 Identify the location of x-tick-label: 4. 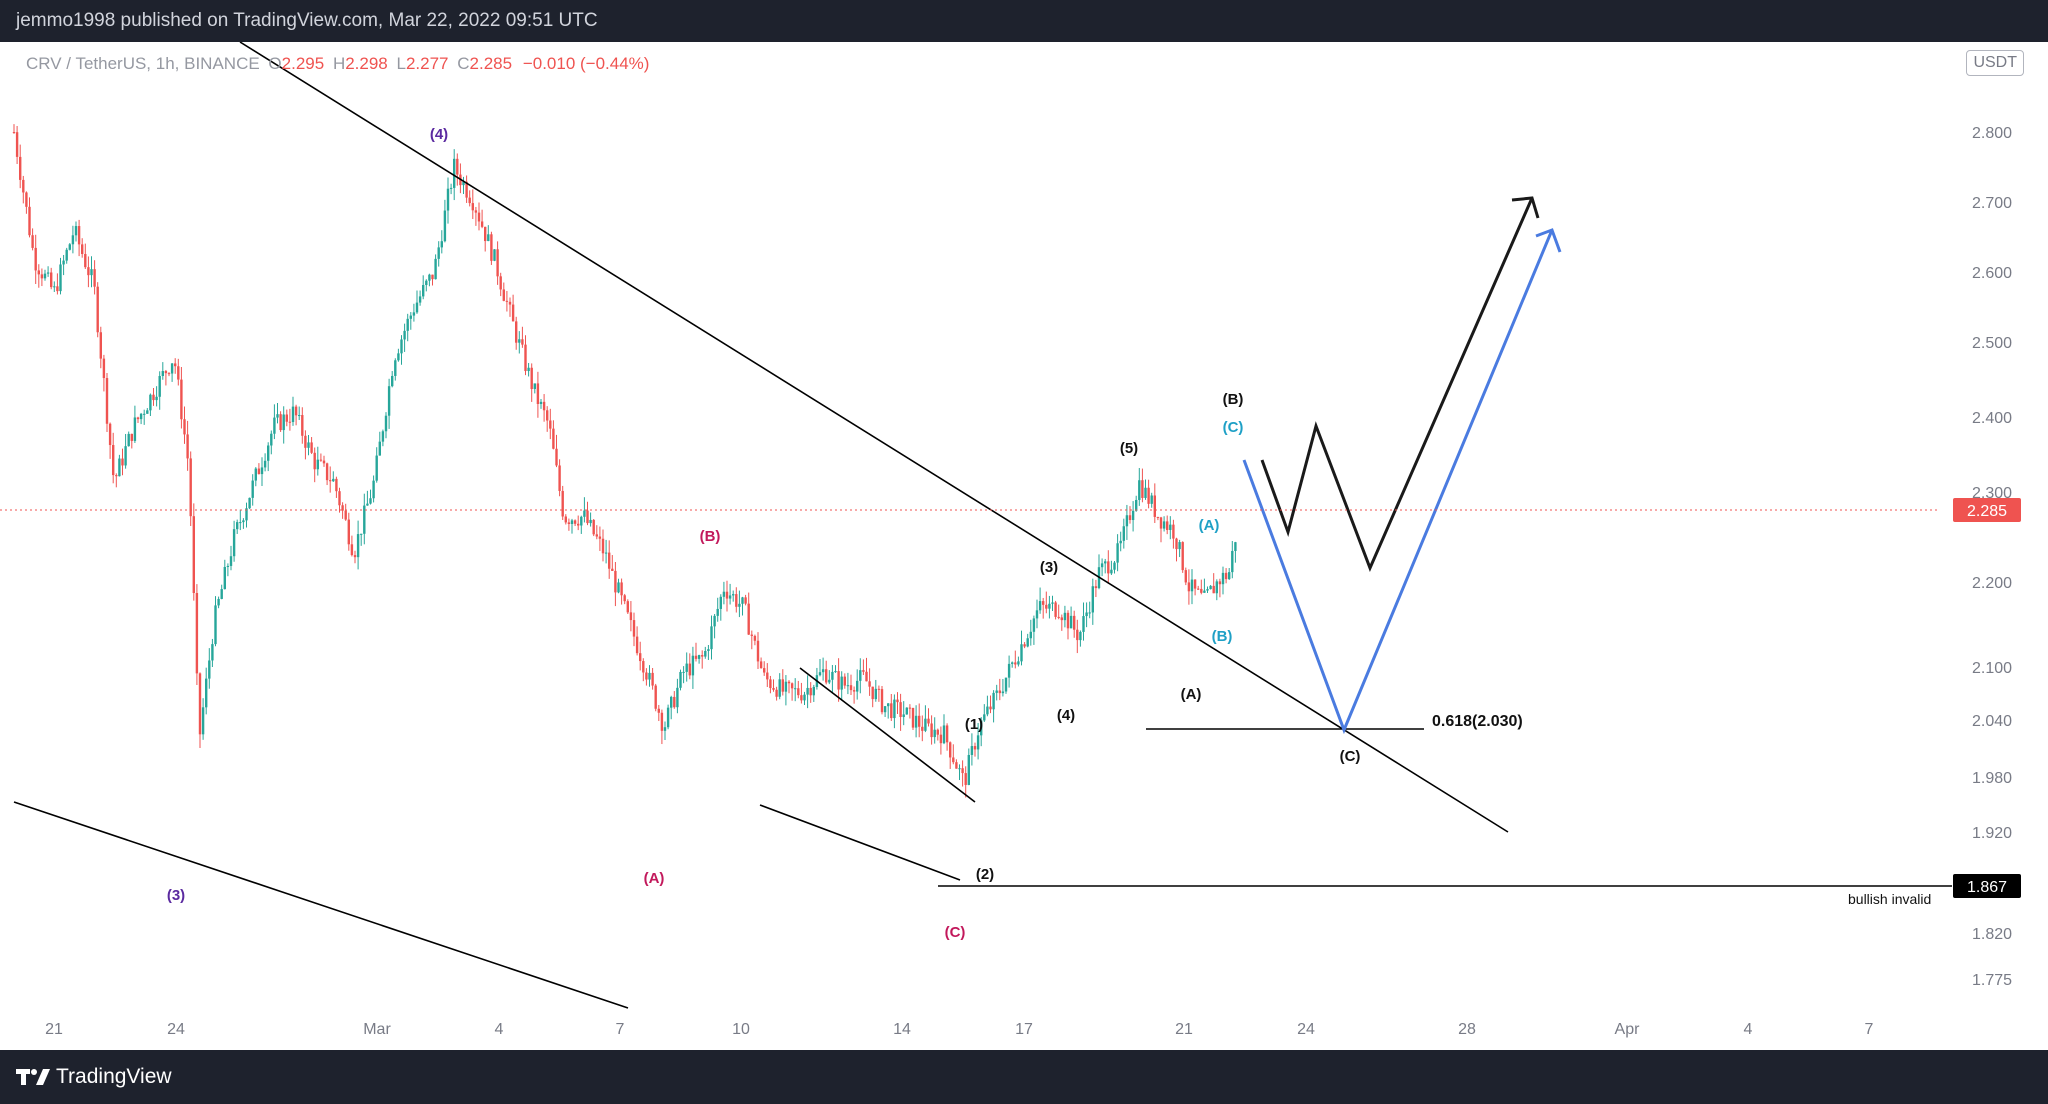
(1748, 1029).